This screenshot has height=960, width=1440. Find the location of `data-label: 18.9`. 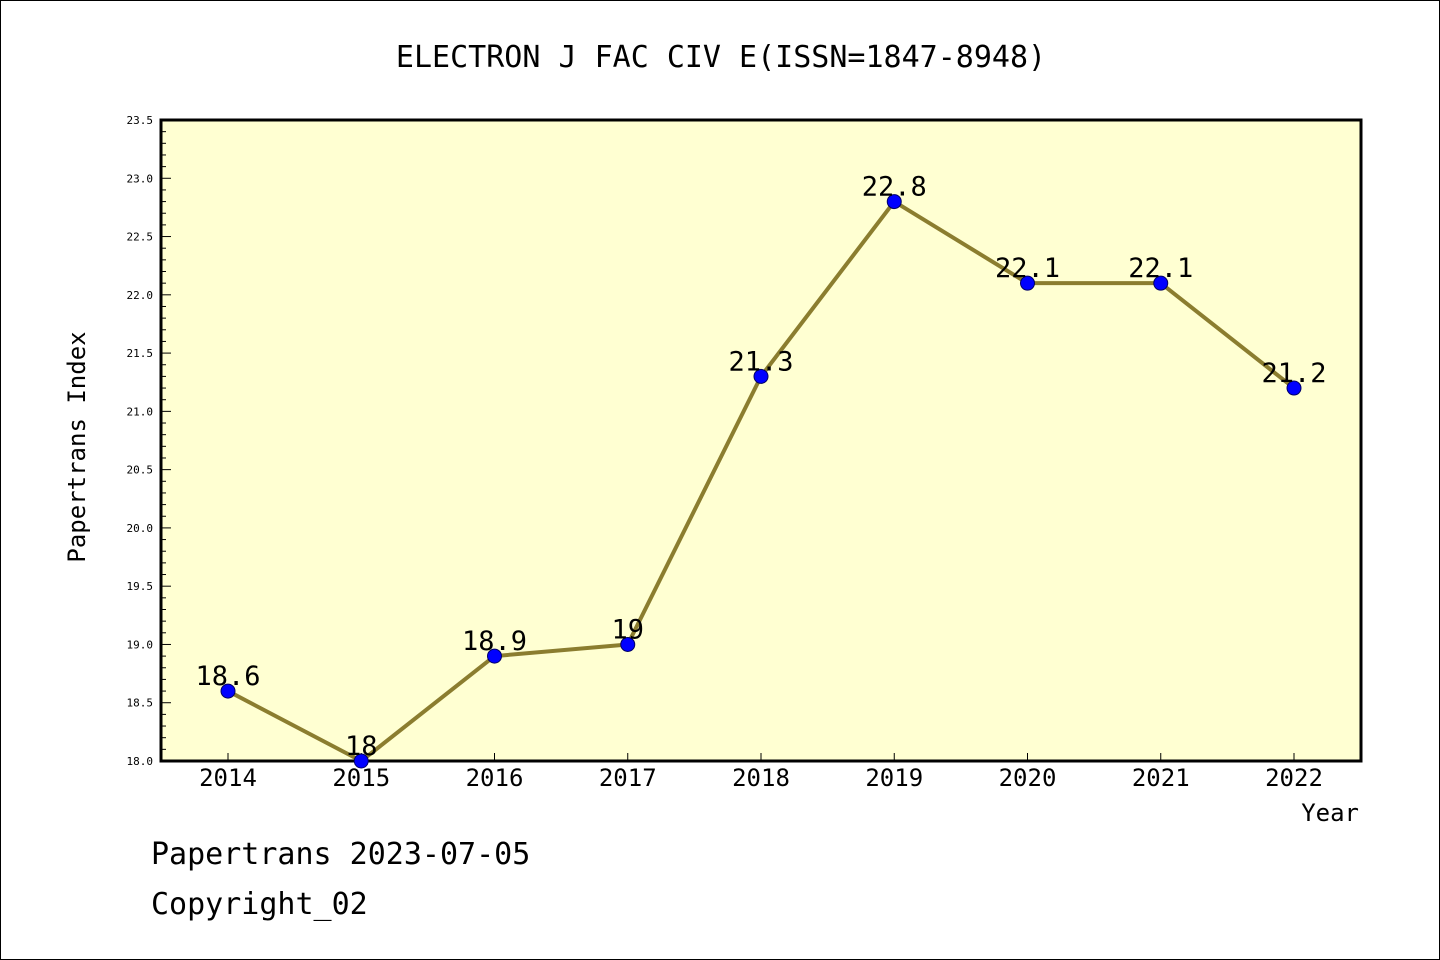

data-label: 18.9 is located at coordinates (494, 641).